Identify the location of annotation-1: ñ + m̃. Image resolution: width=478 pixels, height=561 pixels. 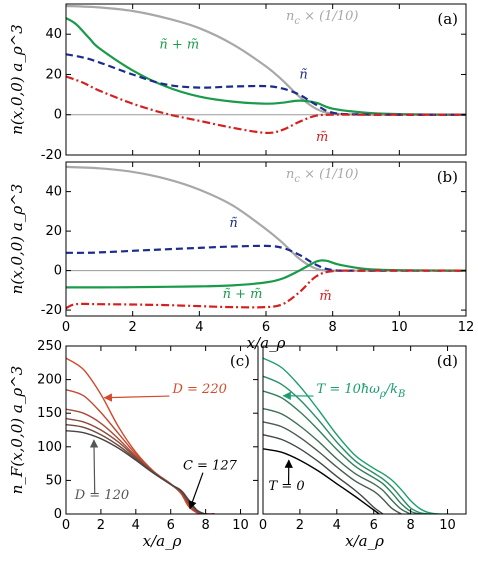
(179, 44).